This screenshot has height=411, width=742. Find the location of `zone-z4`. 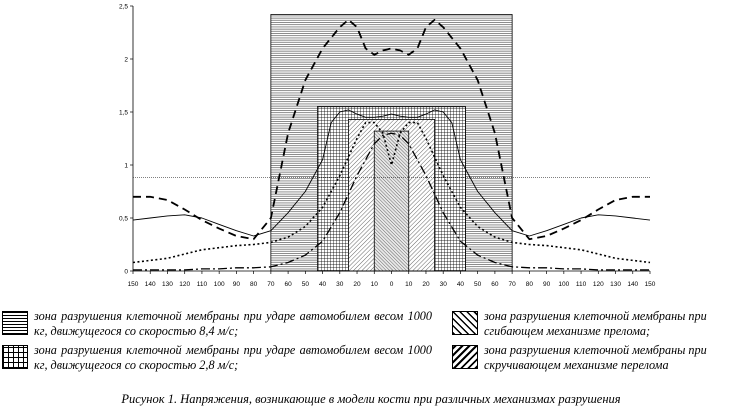

zone-z4 is located at coordinates (391, 201).